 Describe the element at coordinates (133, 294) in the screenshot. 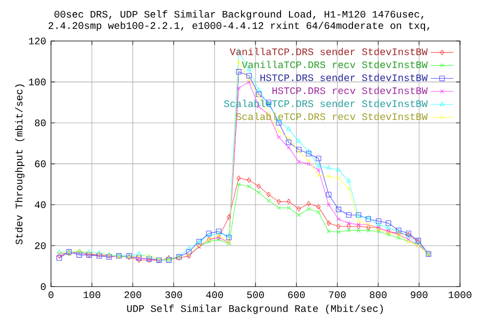

I see `x-tick-label: 200` at that location.